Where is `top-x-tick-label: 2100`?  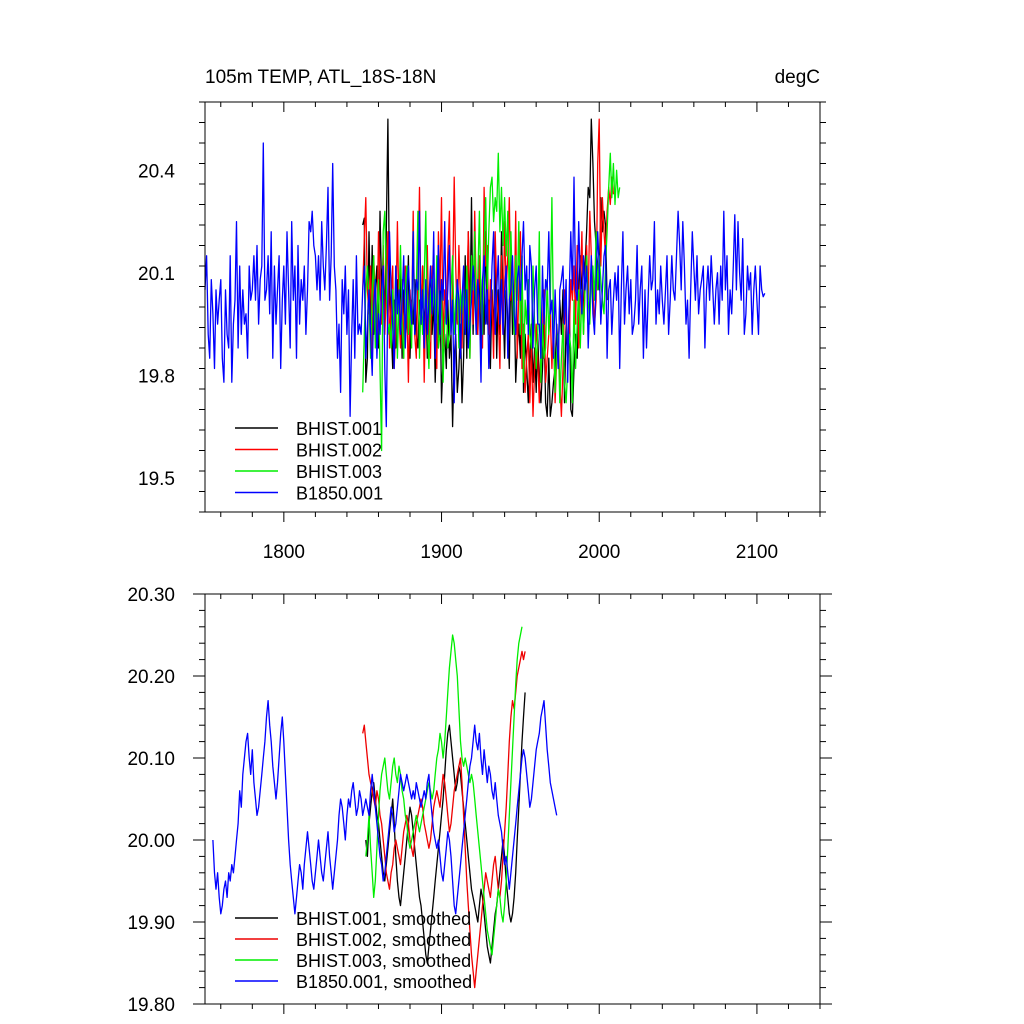 top-x-tick-label: 2100 is located at coordinates (757, 552).